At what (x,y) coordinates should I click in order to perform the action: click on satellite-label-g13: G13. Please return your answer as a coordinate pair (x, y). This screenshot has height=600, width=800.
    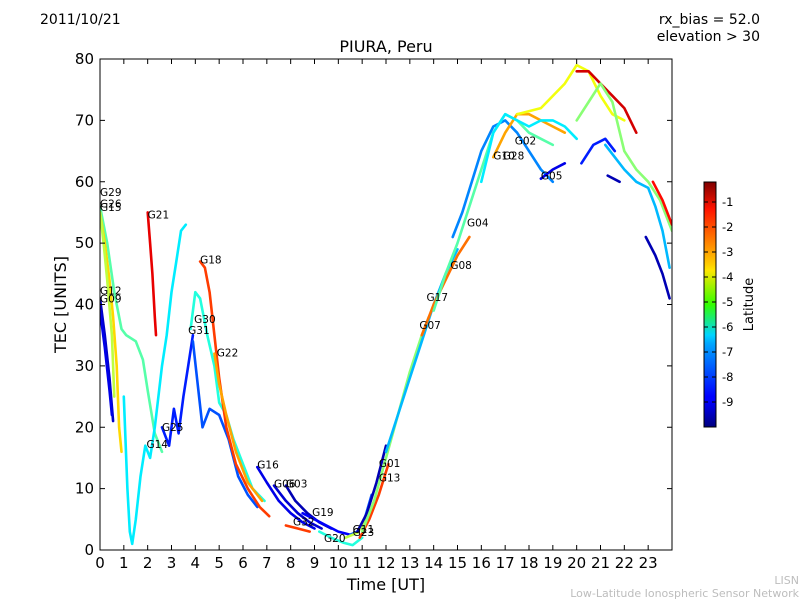
    Looking at the image, I should click on (390, 478).